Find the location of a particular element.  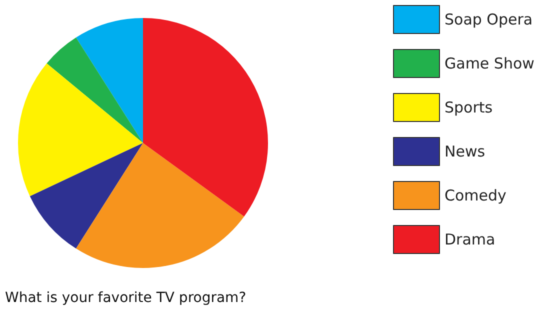

text: What is your favorite TV program? is located at coordinates (125, 298).